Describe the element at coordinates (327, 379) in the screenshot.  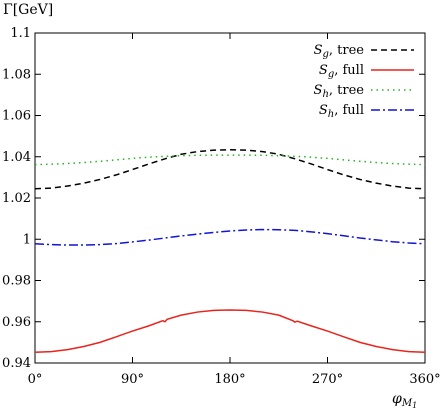
I see `x-tick-label: 270°` at that location.